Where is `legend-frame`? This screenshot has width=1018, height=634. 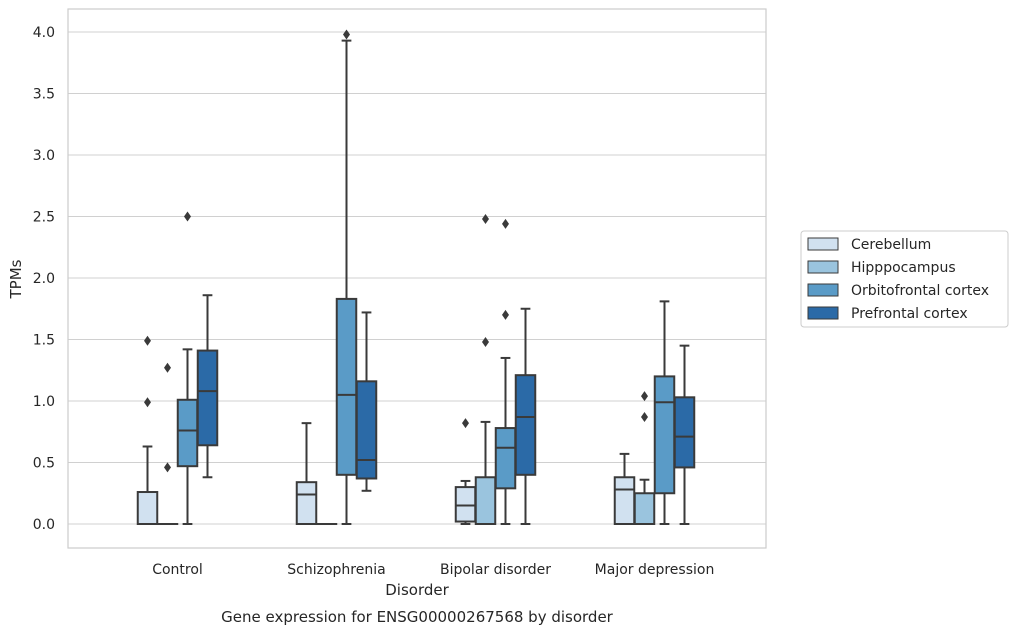
legend-frame is located at coordinates (904, 279).